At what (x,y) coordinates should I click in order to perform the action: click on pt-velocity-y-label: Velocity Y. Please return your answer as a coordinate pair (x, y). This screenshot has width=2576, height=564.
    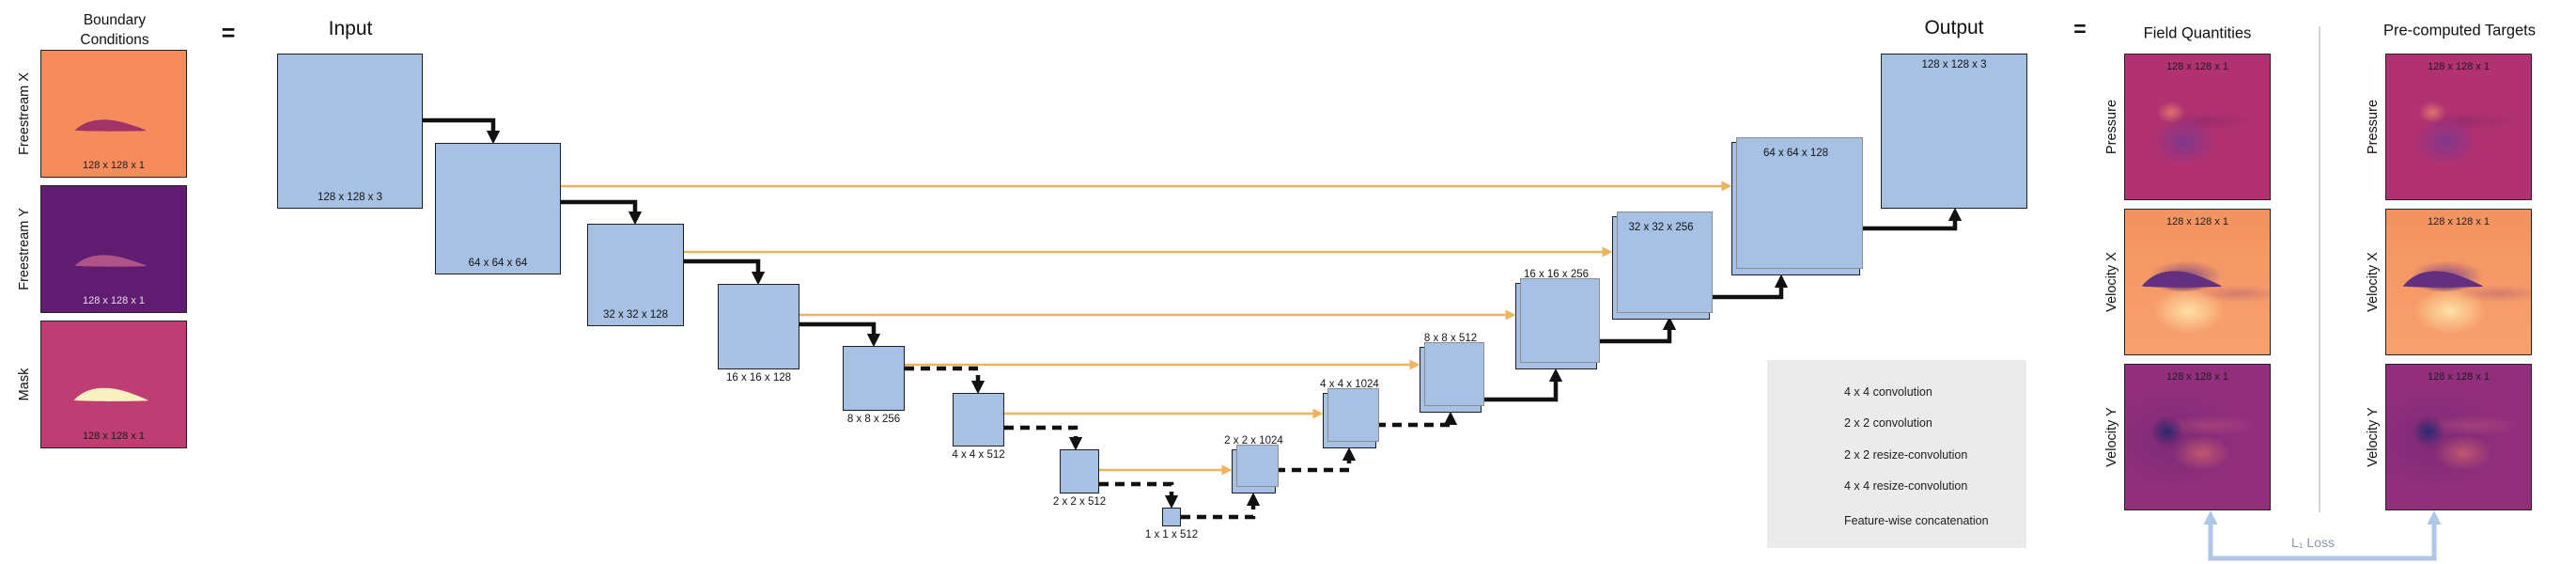
    Looking at the image, I should click on (2374, 437).